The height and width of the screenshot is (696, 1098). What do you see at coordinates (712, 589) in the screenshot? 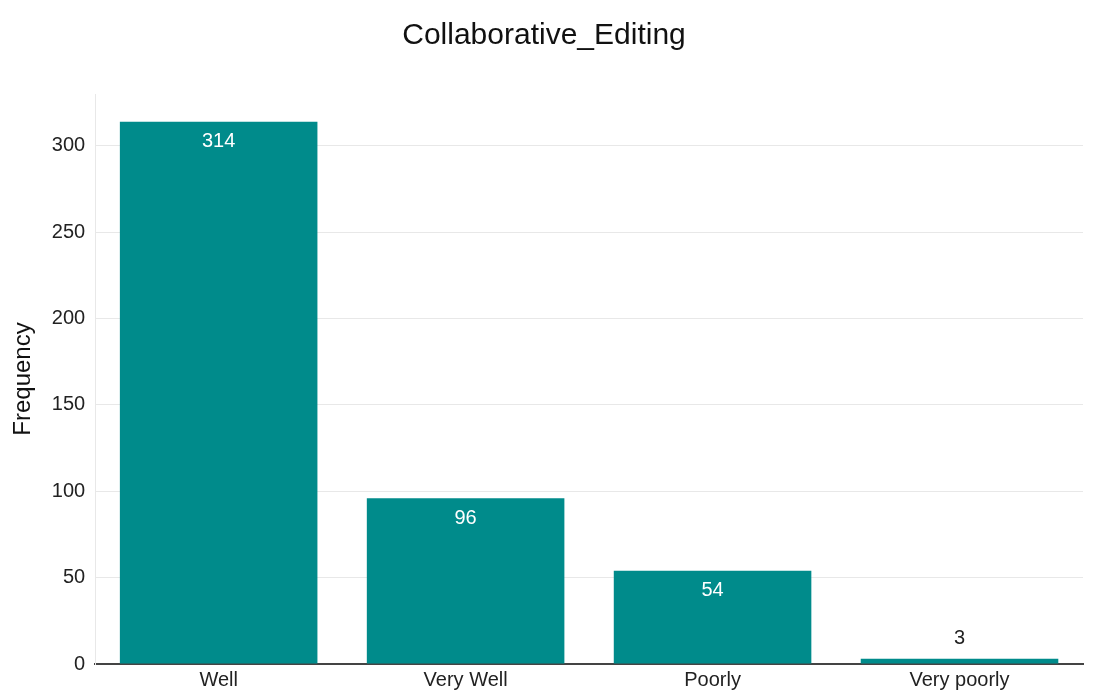
I see `data-label: 54` at bounding box center [712, 589].